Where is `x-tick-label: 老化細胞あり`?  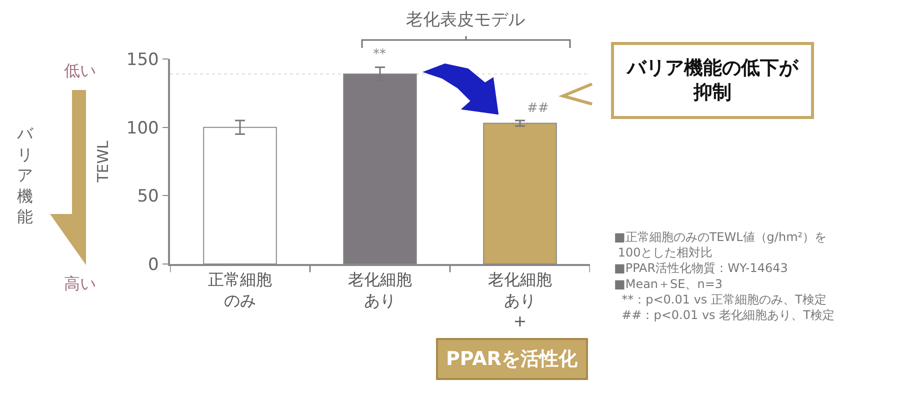
x-tick-label: 老化細胞あり is located at coordinates (380, 290).